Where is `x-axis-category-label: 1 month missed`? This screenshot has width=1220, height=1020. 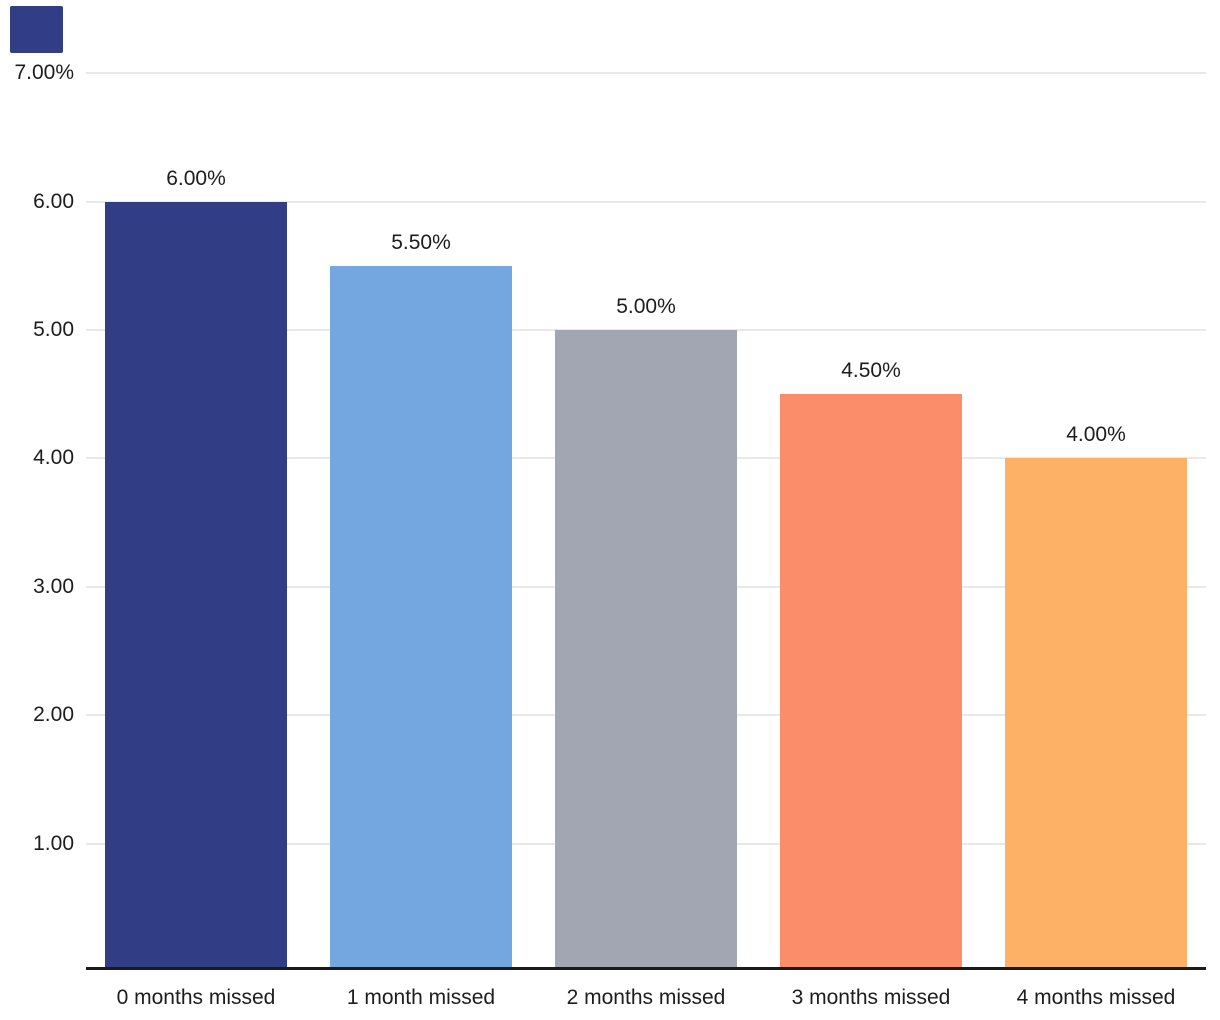 x-axis-category-label: 1 month missed is located at coordinates (421, 997).